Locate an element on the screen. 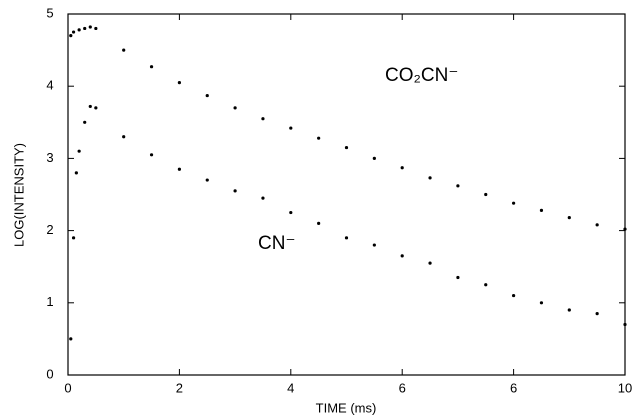 Image resolution: width=636 pixels, height=419 pixels. y-axis-label: LOG(INTENSITY) is located at coordinates (18, 195).